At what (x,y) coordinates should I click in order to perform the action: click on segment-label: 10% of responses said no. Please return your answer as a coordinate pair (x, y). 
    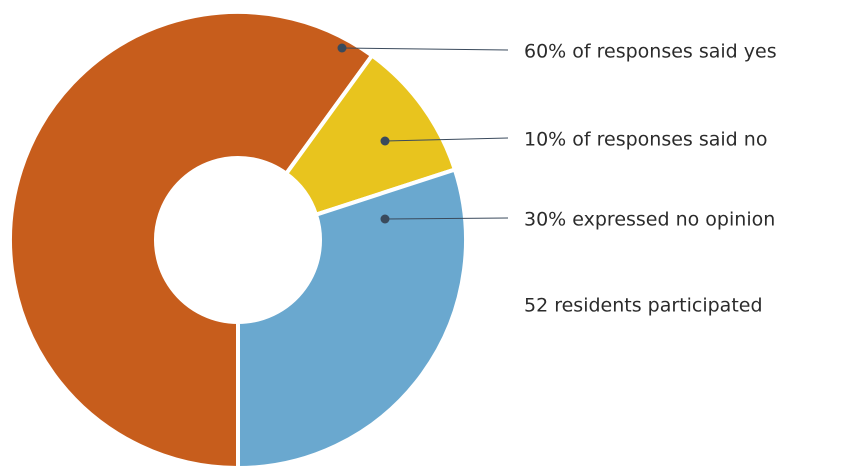
    Looking at the image, I should click on (645, 140).